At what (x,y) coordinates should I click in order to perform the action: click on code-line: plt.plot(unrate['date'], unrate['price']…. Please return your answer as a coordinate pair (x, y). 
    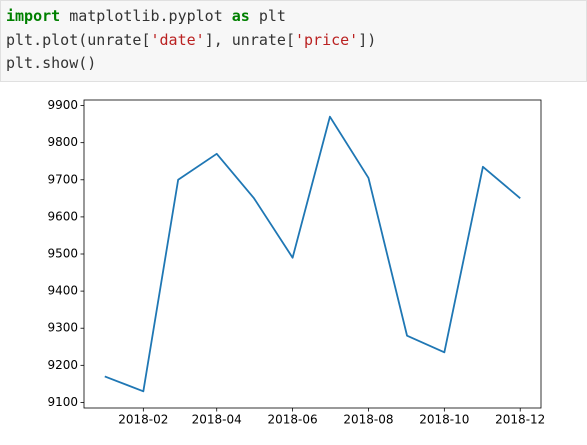
    Looking at the image, I should click on (191, 40).